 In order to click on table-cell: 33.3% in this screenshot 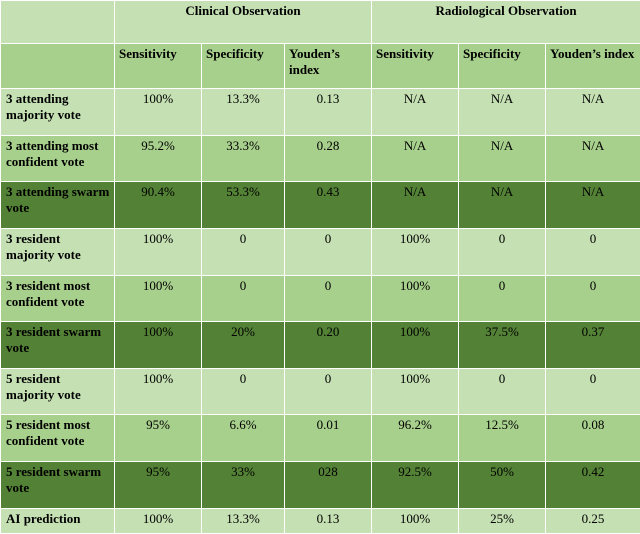, I will do `click(243, 158)`.